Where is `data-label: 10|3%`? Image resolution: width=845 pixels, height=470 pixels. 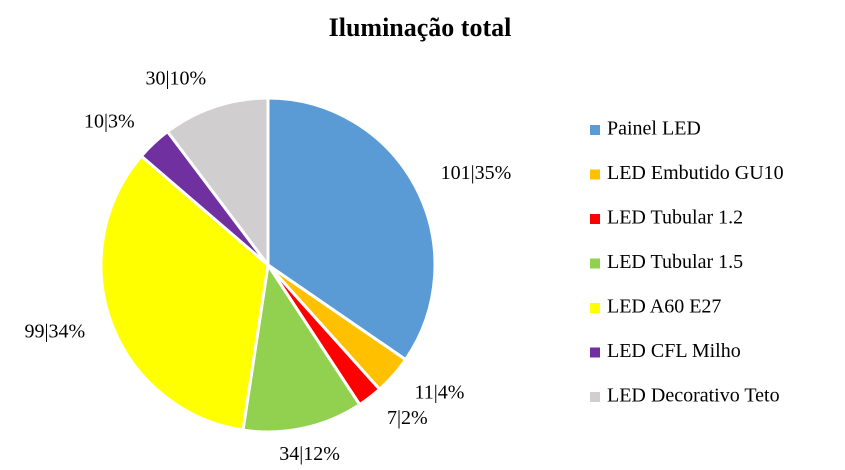 data-label: 10|3% is located at coordinates (109, 121).